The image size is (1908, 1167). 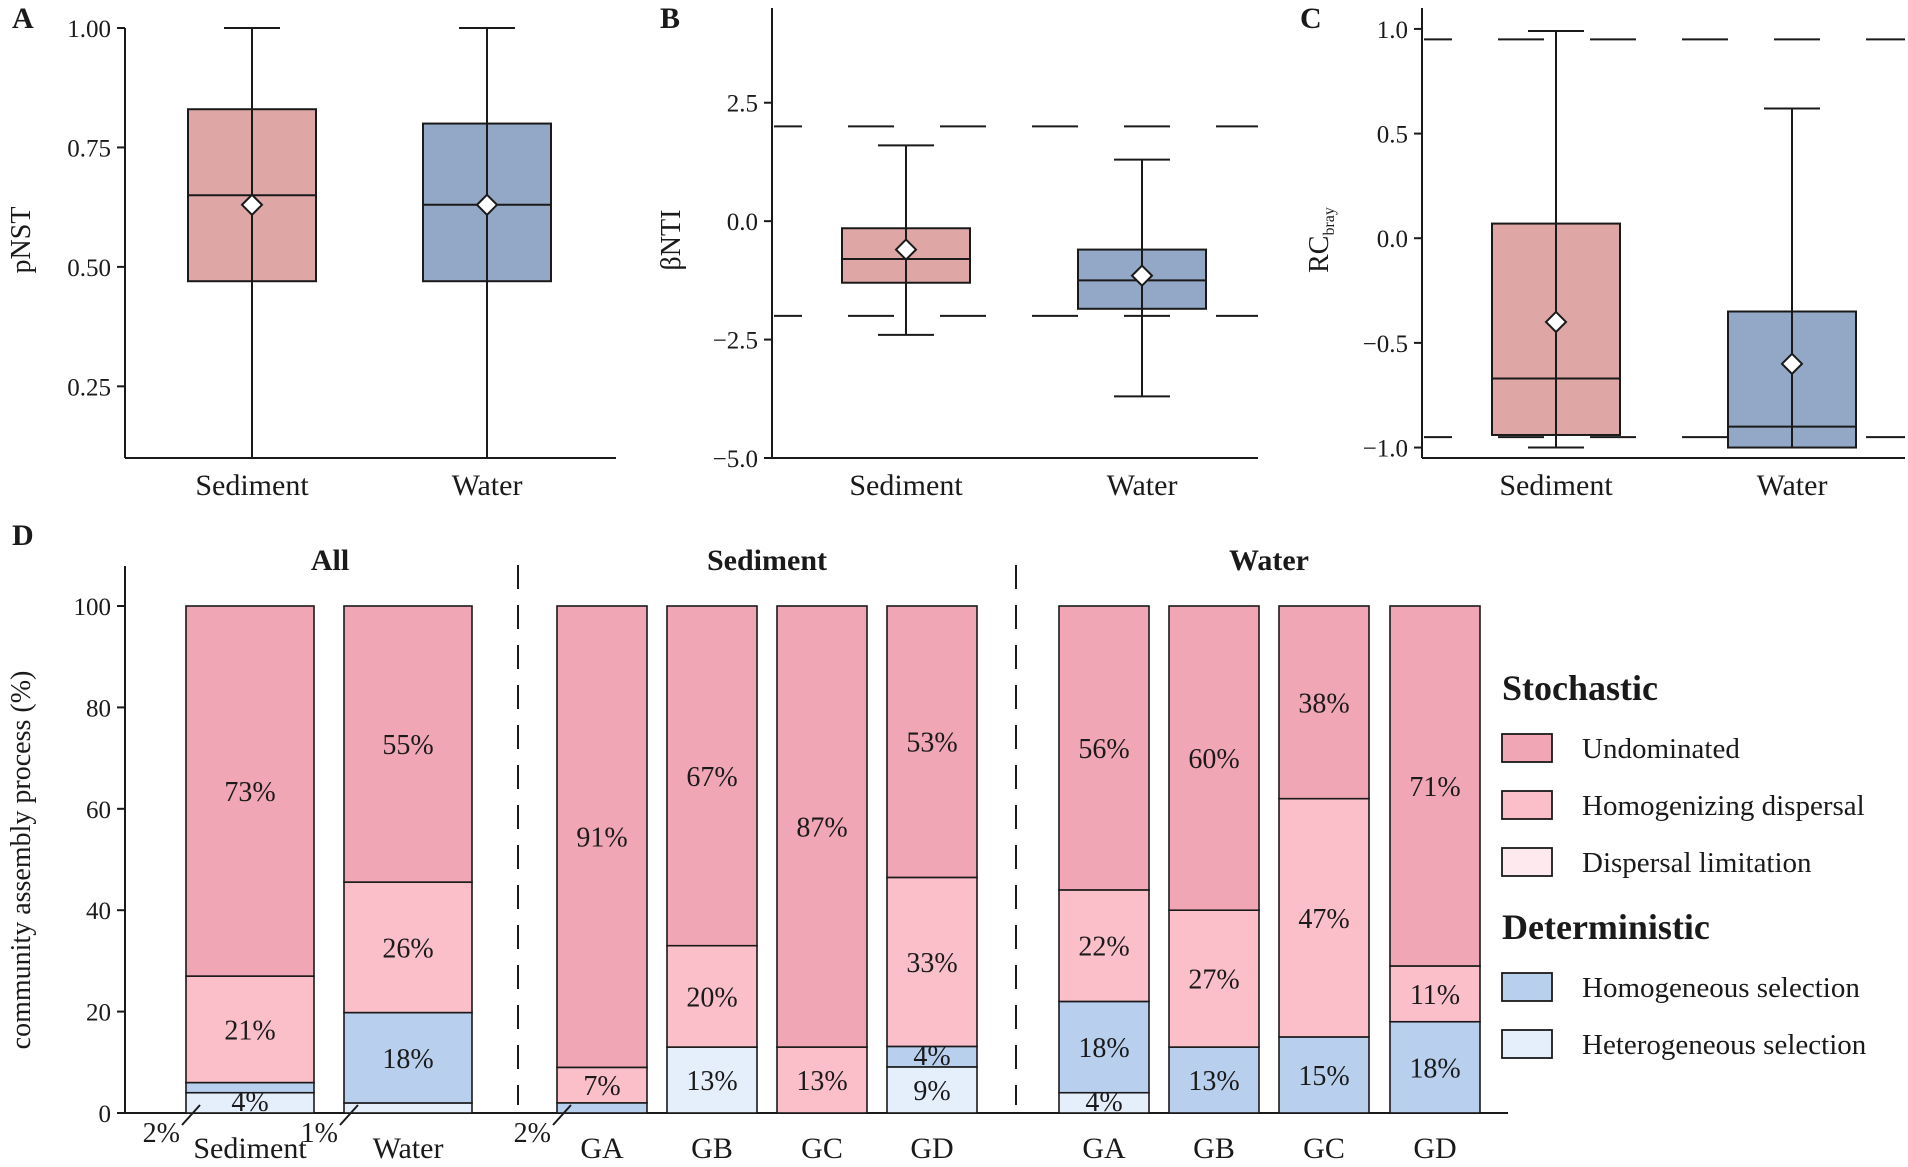 I want to click on stacked-bar-gb: 13% 20% 67% GB, so click(x=712, y=885).